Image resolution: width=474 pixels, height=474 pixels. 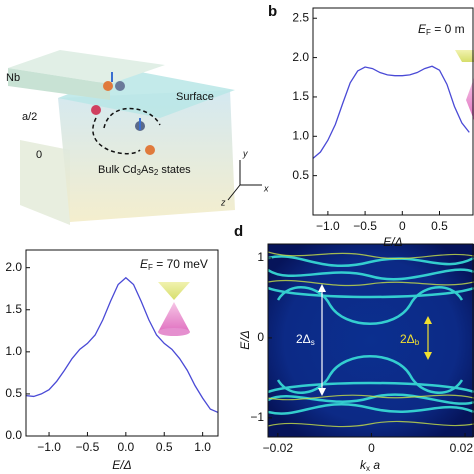 I want to click on text-part: = 70 meV, so click(x=180, y=264).